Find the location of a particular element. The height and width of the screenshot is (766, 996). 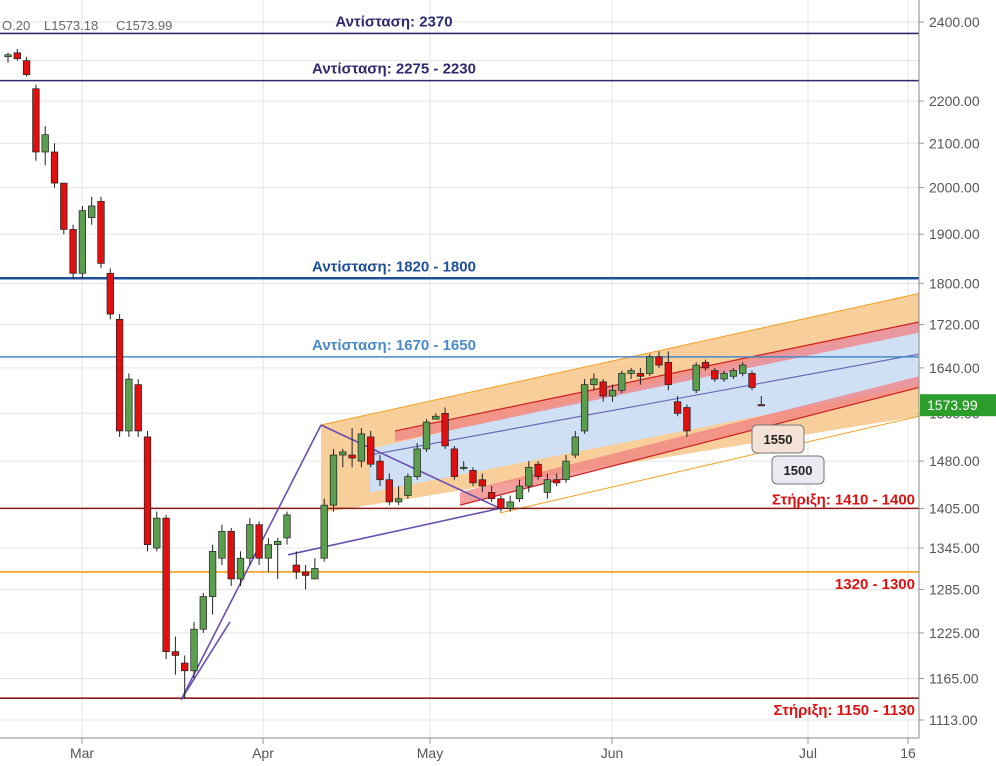

outer-top-line is located at coordinates (620, 359).